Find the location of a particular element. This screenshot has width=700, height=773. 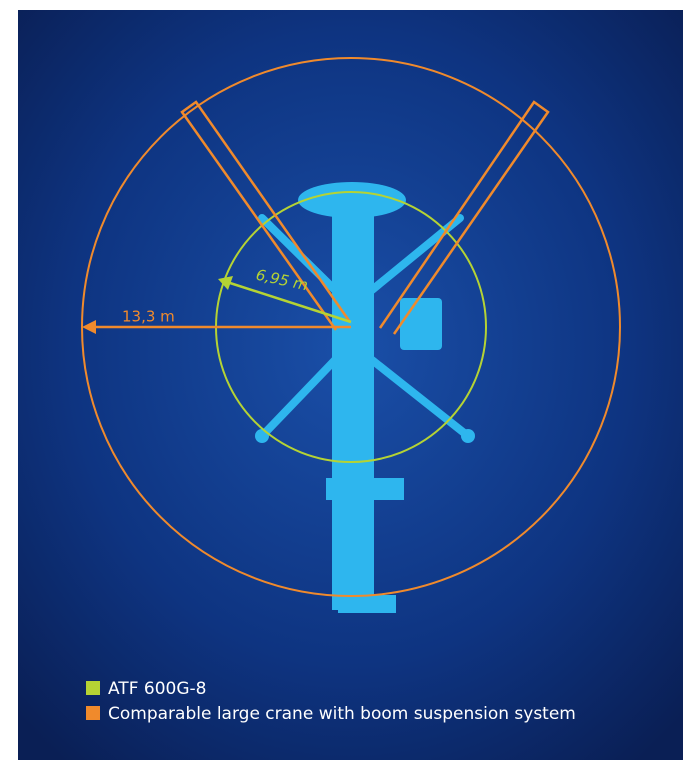

orange-arrow is located at coordinates (89, 327).